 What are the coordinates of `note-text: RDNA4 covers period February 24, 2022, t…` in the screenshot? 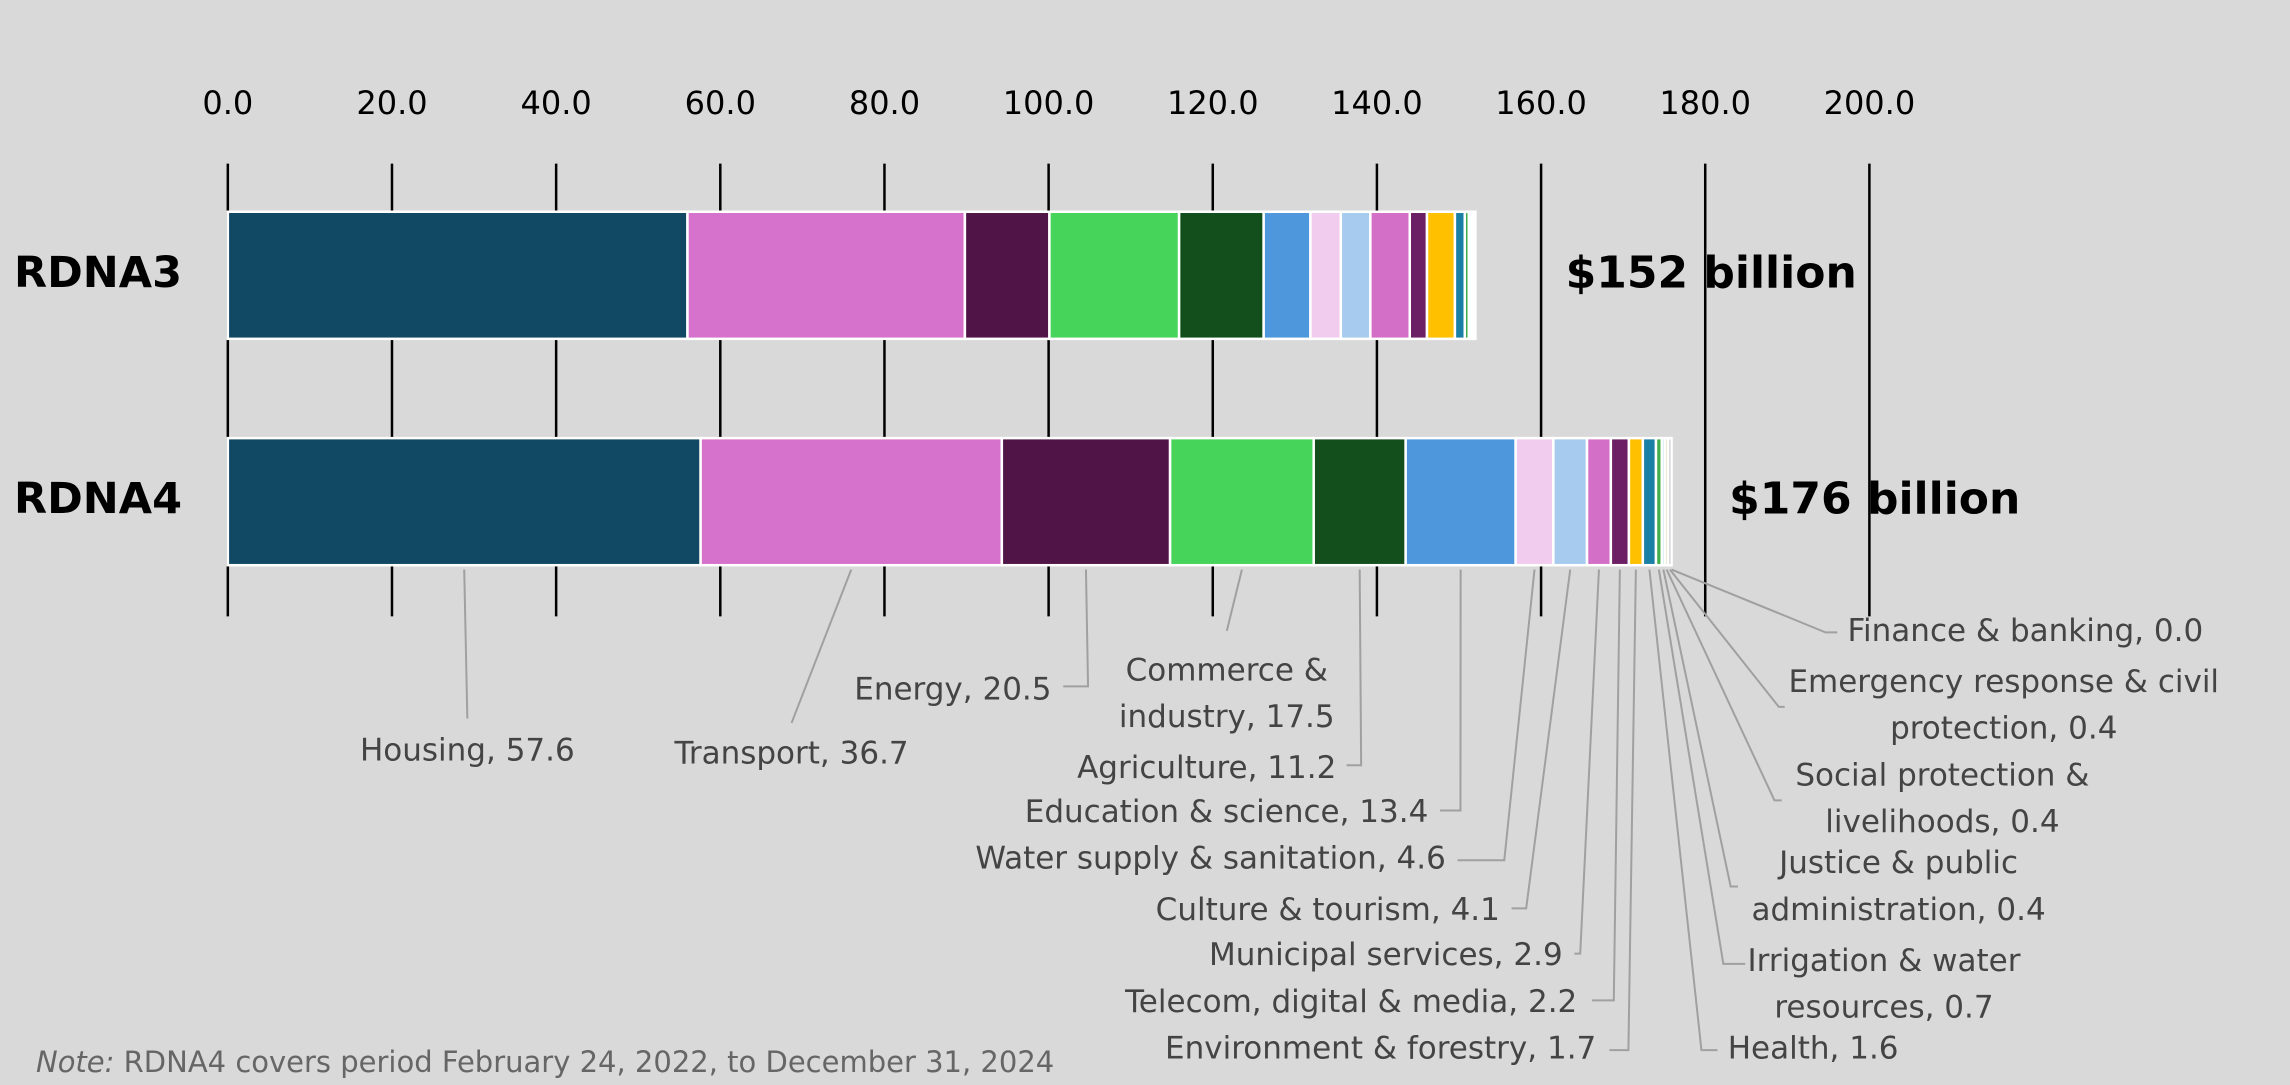 It's located at (584, 1062).